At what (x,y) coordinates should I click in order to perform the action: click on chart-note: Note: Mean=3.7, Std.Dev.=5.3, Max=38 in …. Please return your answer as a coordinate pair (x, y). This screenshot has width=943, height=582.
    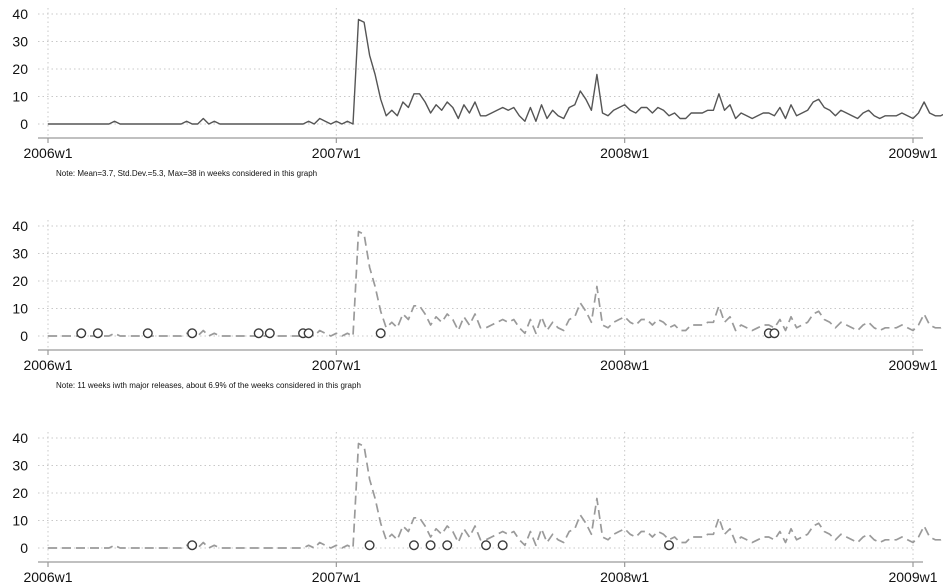
    Looking at the image, I should click on (186, 173).